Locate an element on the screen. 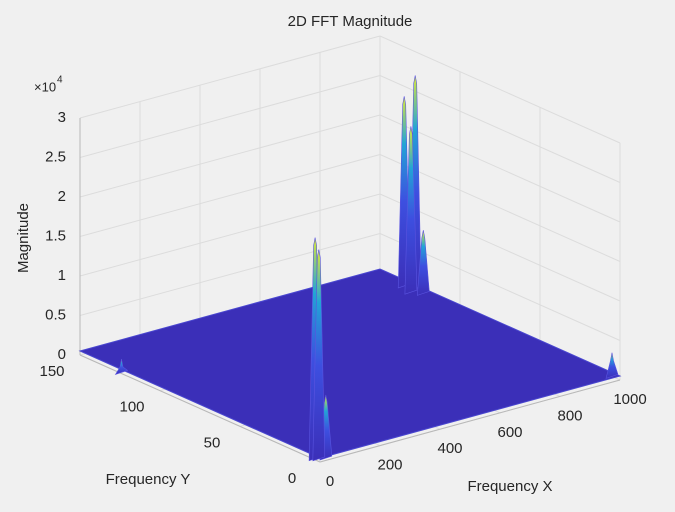  y-tick-label: 100 is located at coordinates (131, 407).